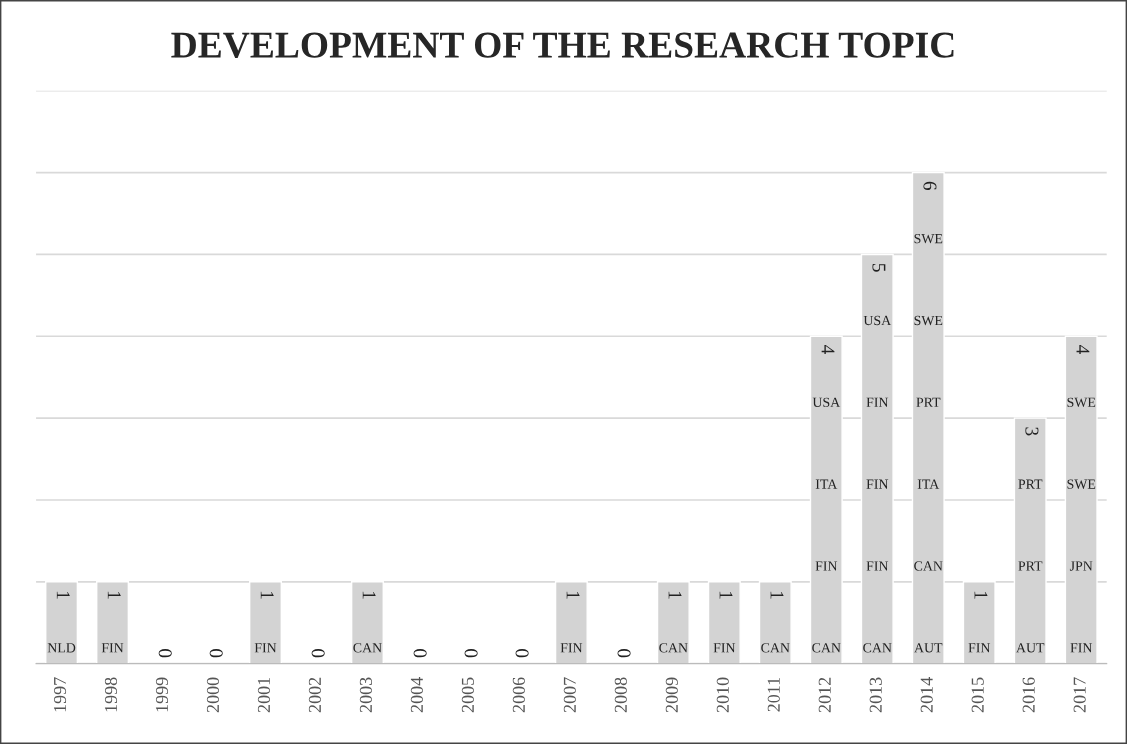 Image resolution: width=1127 pixels, height=744 pixels. Describe the element at coordinates (111, 694) in the screenshot. I see `x-tick-label: 1998` at that location.